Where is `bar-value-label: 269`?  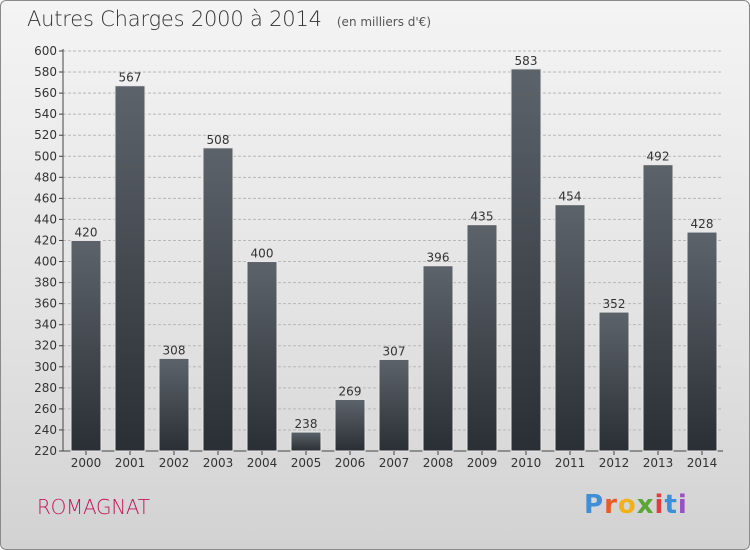 bar-value-label: 269 is located at coordinates (350, 391).